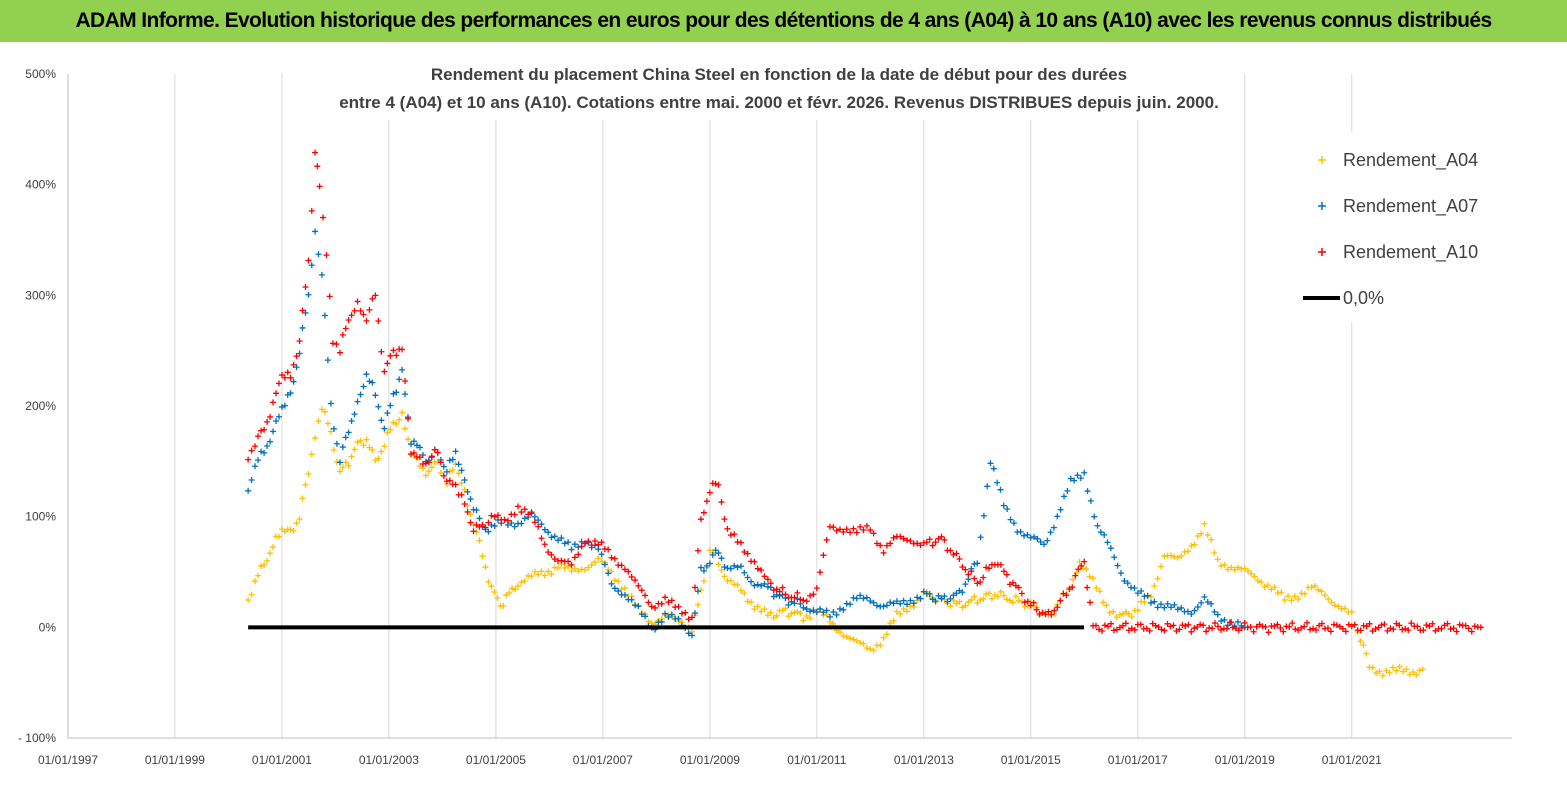 The image size is (1567, 790). Describe the element at coordinates (1410, 252) in the screenshot. I see `legend-label: Rendement_A10` at that location.